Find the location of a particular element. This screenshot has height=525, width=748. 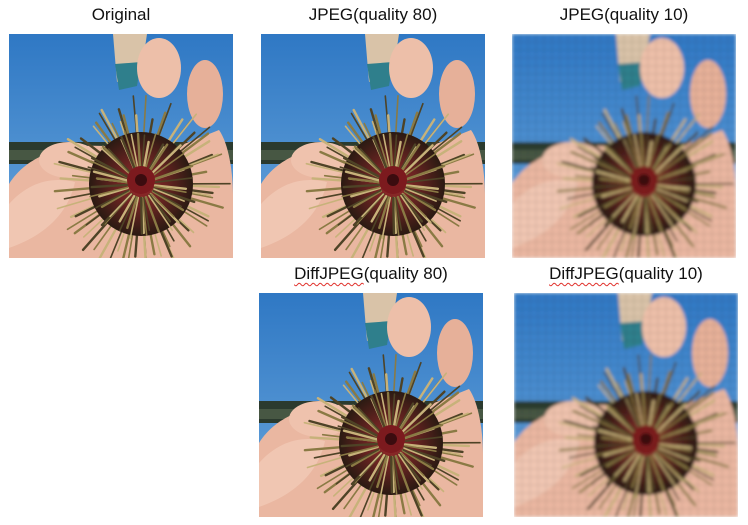

caption-diffjpeg80-quality: (quality 80) is located at coordinates (405, 273).